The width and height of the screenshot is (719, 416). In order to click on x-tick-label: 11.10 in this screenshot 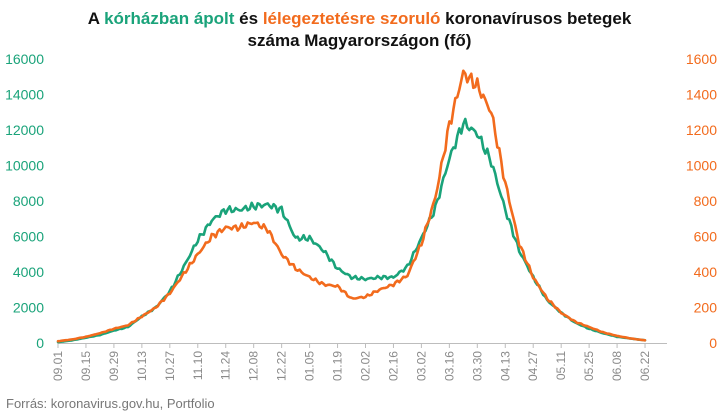, I will do `click(198, 365)`.